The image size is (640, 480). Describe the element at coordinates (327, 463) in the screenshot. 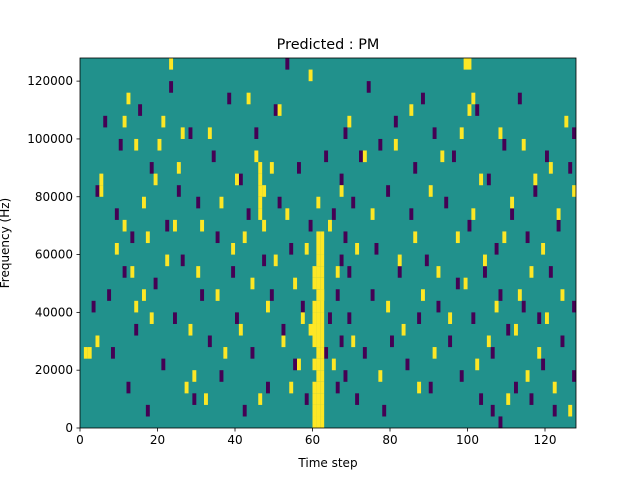

I see `x-axis-label: Time step` at that location.